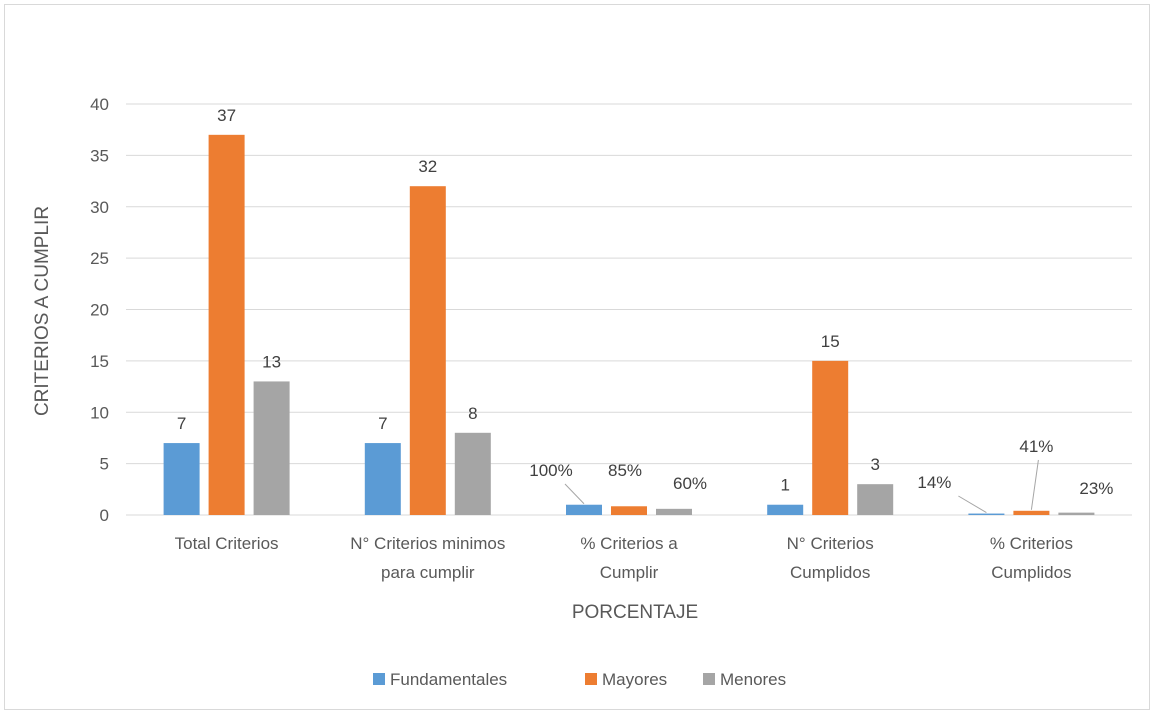 Image resolution: width=1154 pixels, height=714 pixels. Describe the element at coordinates (448, 679) in the screenshot. I see `legend-label-fundamentales: Fundamentales` at that location.